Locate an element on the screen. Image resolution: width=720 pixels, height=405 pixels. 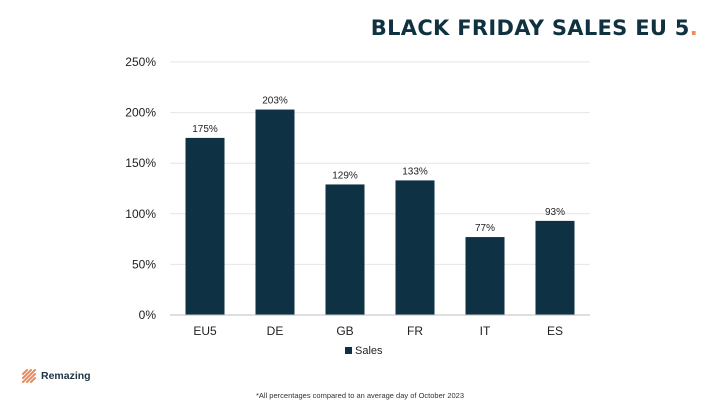
y-tick-label: 100% is located at coordinates (140, 214).